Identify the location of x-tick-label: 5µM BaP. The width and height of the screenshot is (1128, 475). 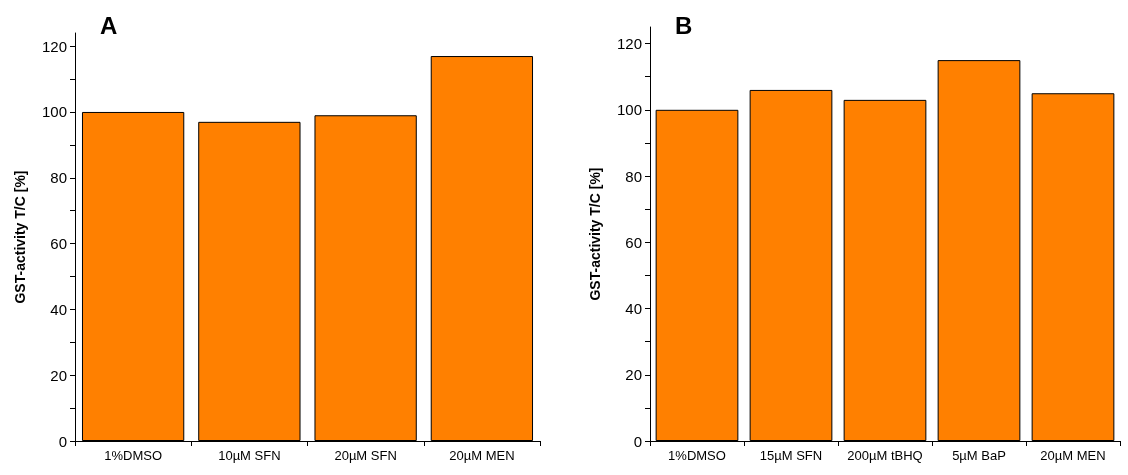
(979, 455).